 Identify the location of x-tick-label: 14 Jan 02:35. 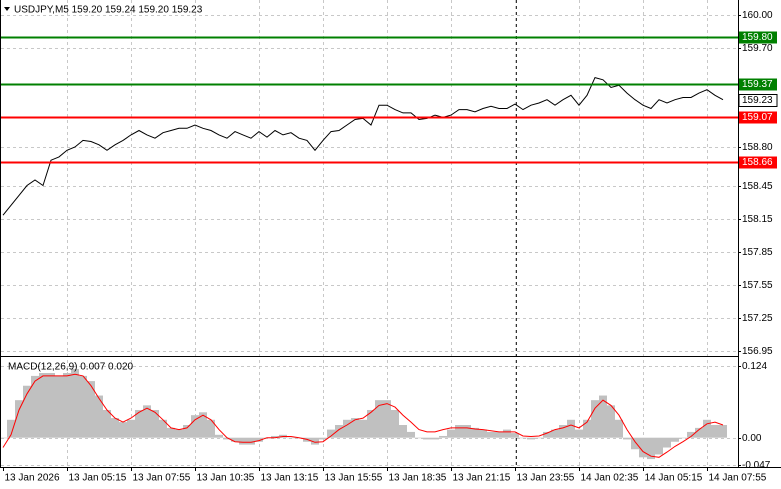
(610, 478).